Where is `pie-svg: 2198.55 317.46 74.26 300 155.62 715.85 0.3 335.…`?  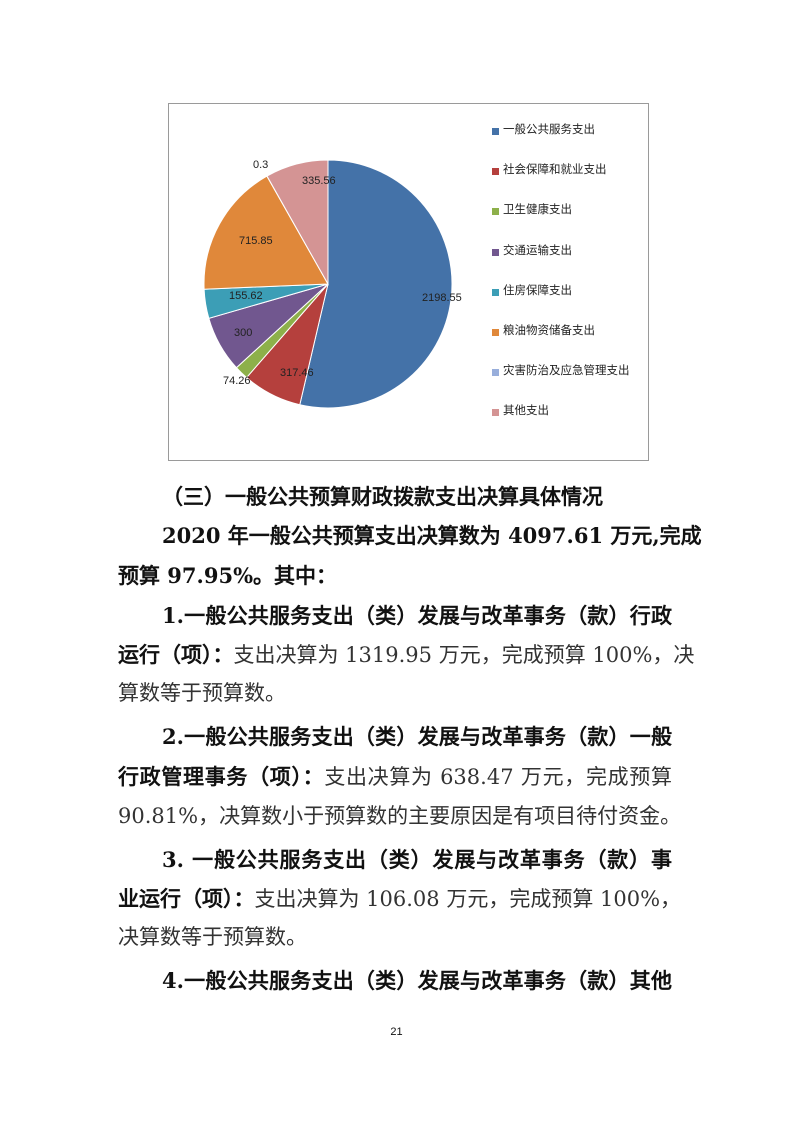
pie-svg: 2198.55 317.46 74.26 300 155.62 715.85 0.3 335.… is located at coordinates (332, 284).